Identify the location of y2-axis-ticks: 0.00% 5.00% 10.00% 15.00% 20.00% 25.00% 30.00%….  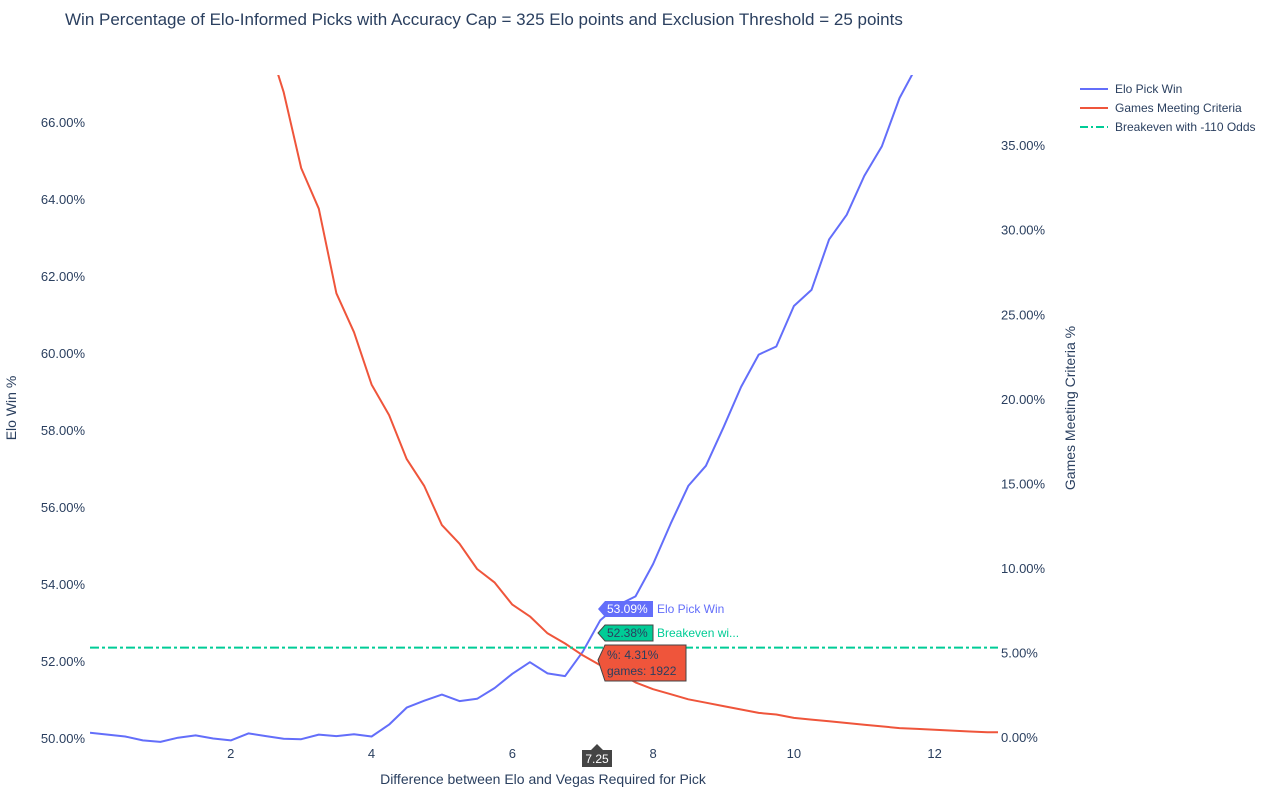
(1023, 441).